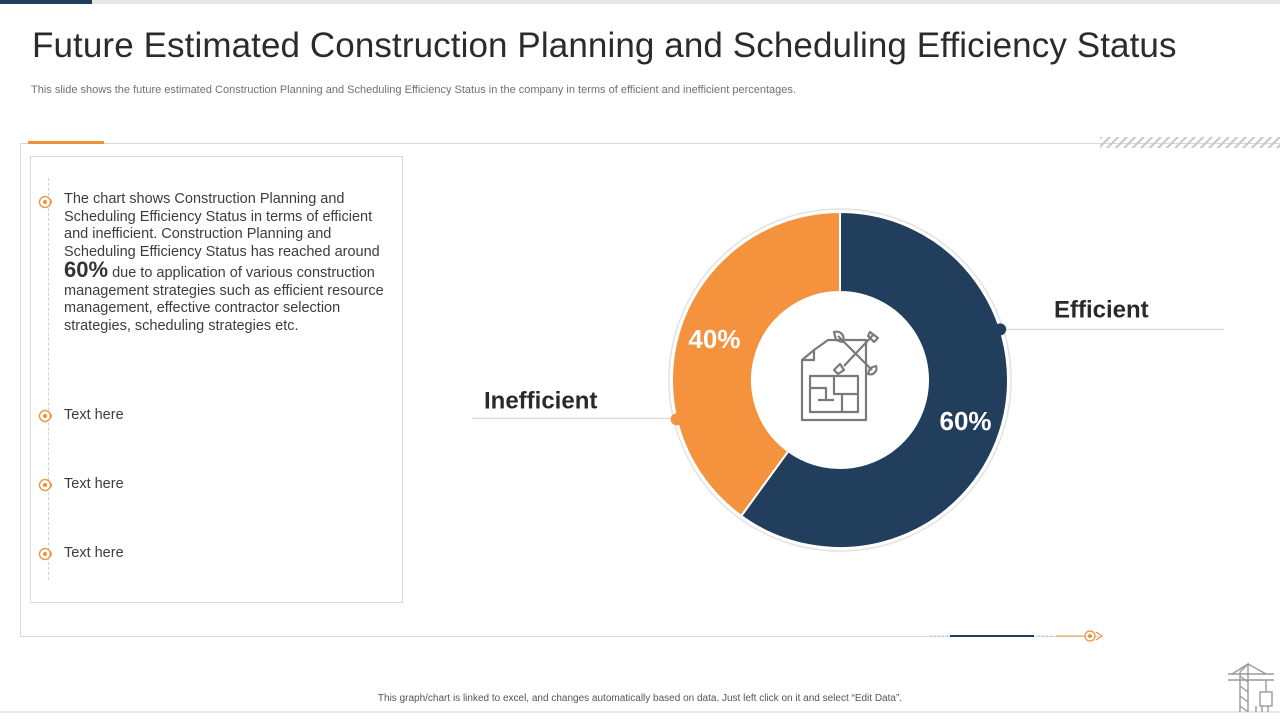 The image size is (1280, 720). I want to click on donut-slice-efficient, so click(874, 379).